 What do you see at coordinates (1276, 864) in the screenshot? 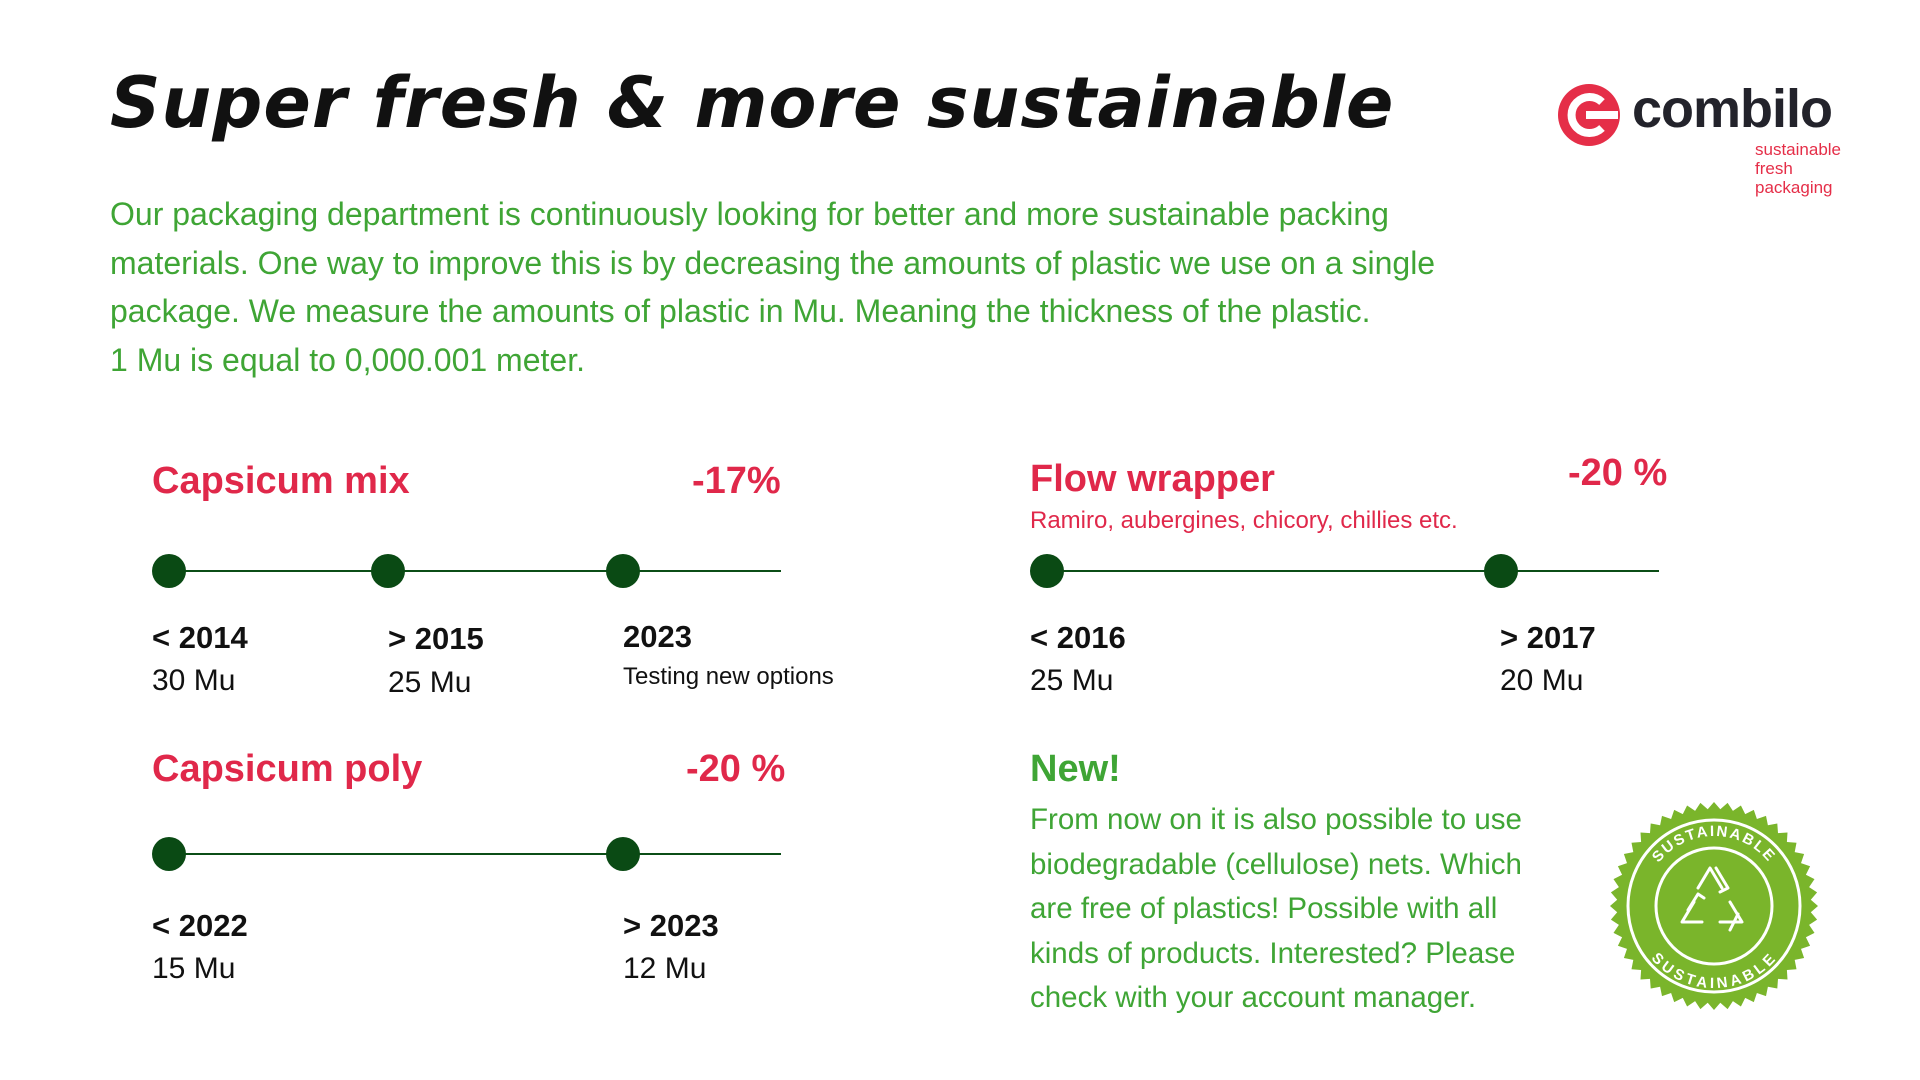
I see `new-section-line: biodegradable (cellulose) nets. Which` at bounding box center [1276, 864].